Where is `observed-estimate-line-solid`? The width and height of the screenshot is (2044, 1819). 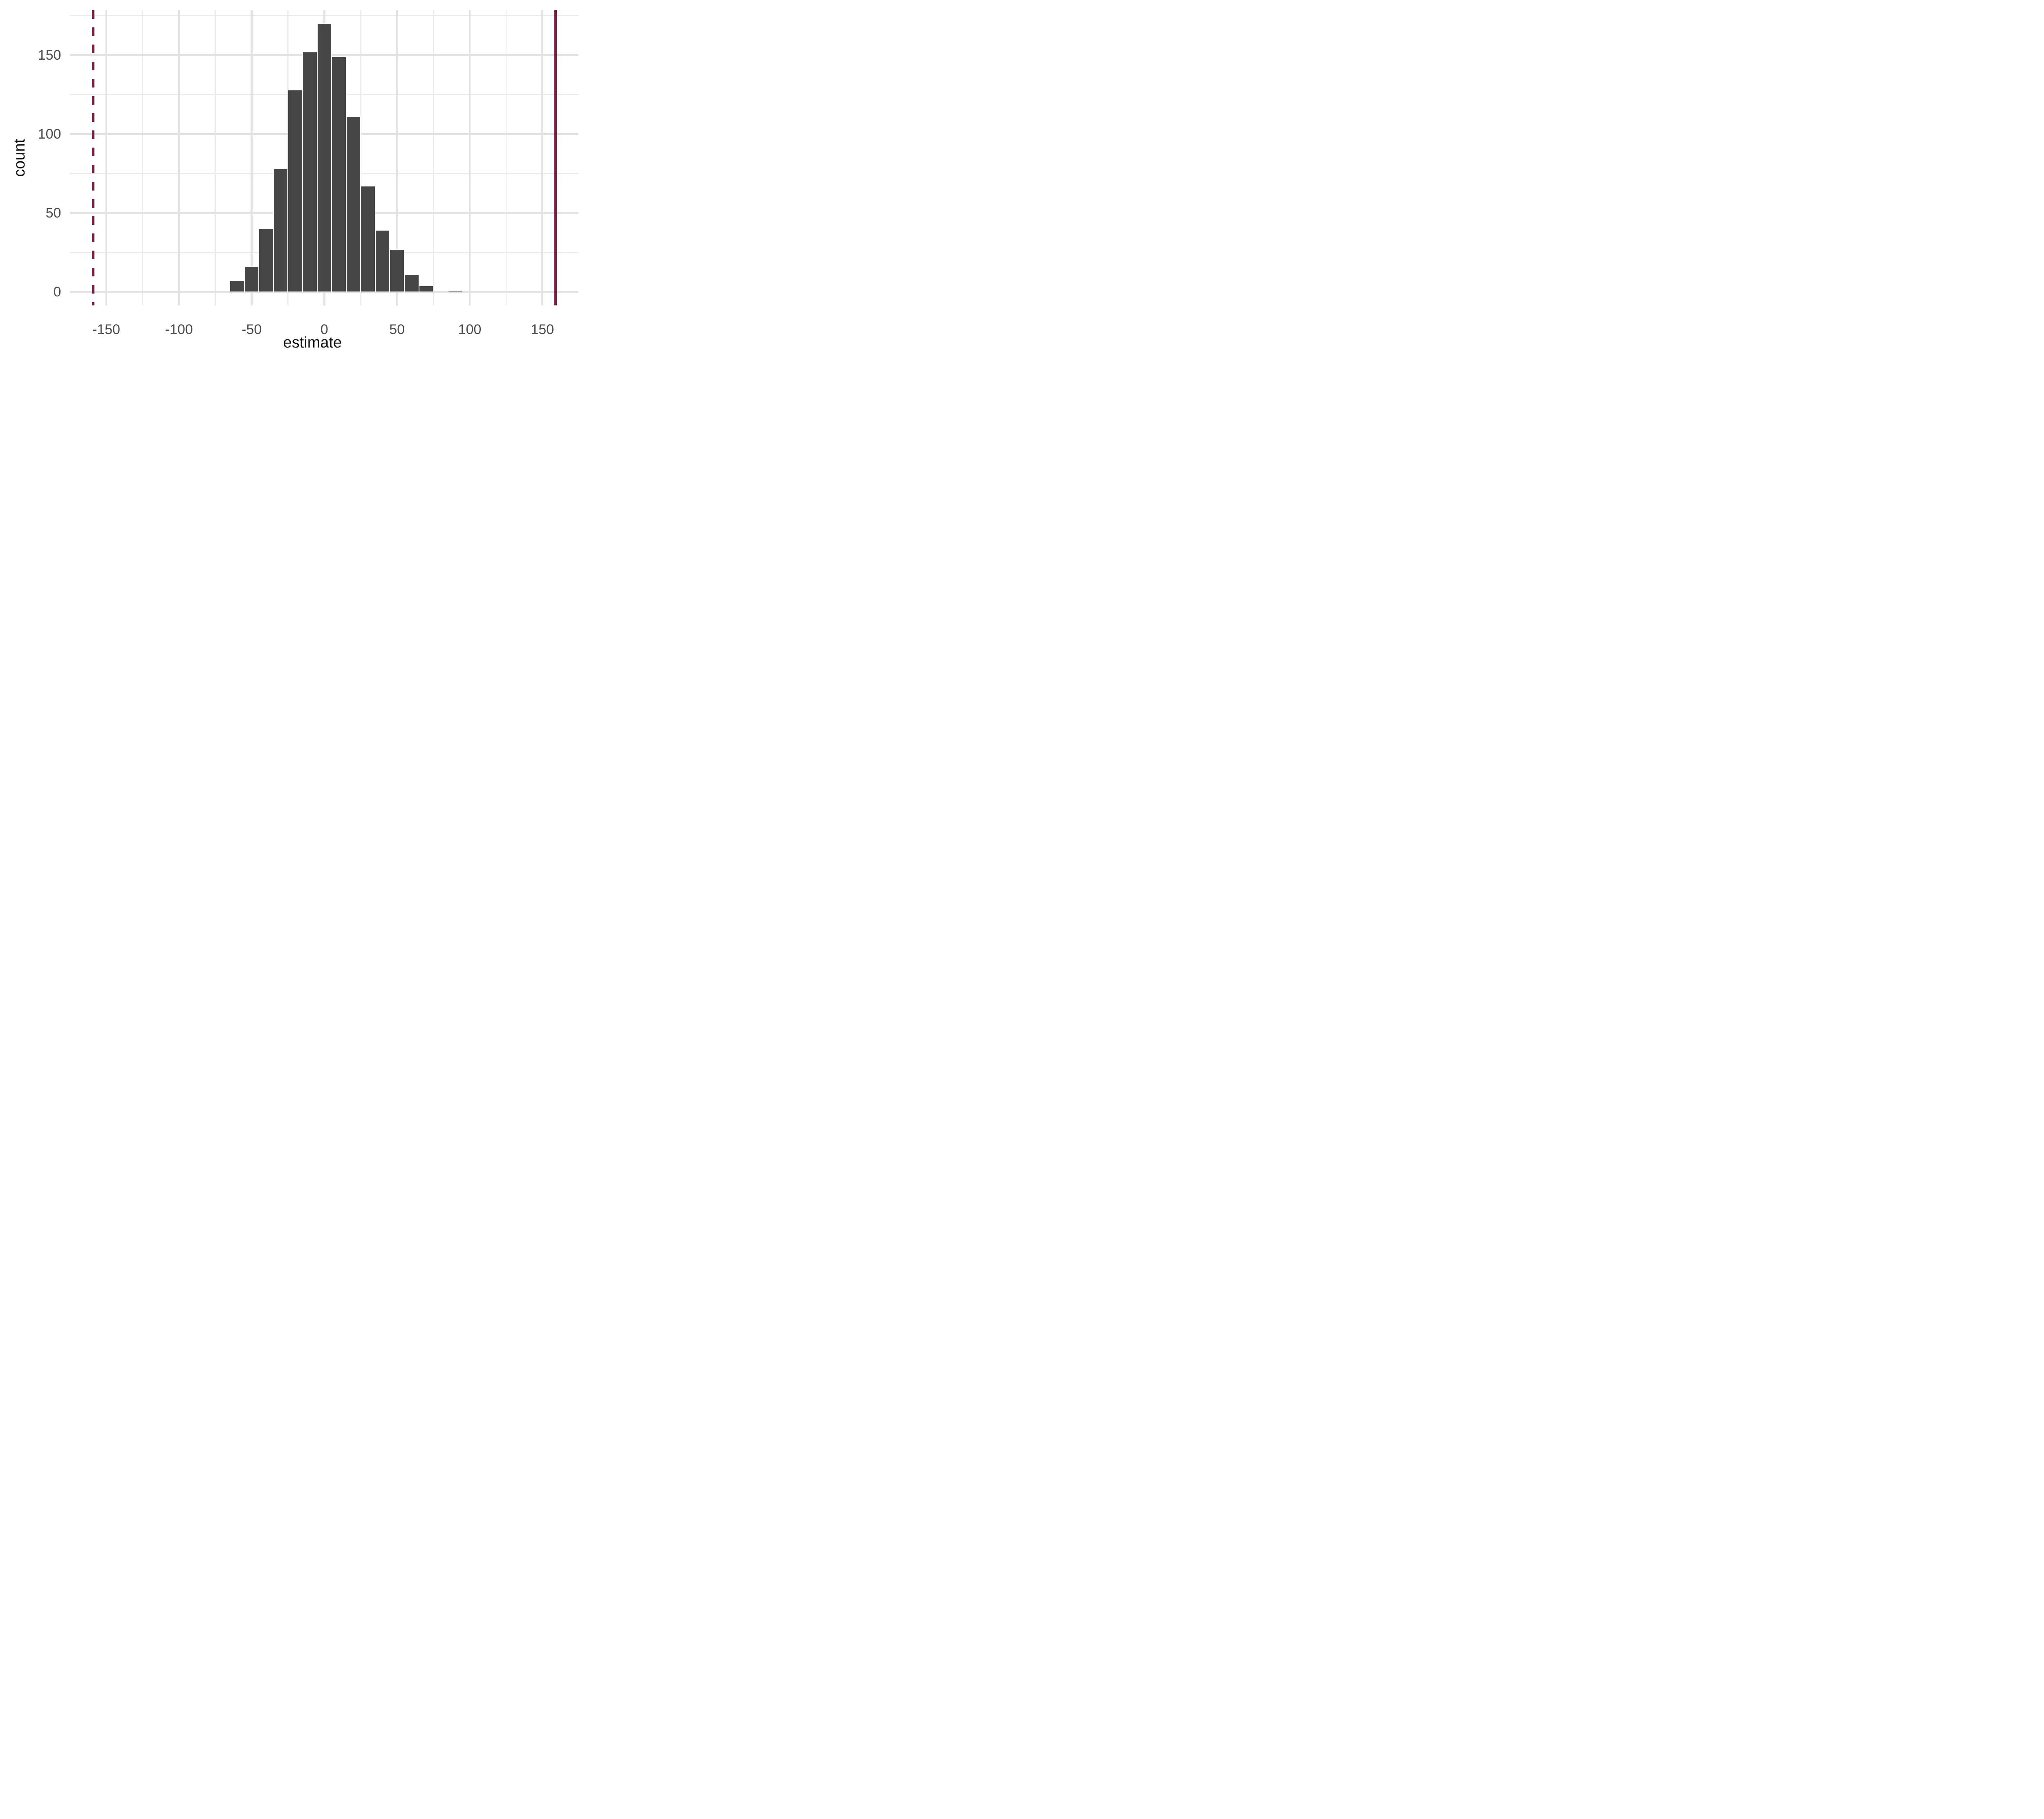 observed-estimate-line-solid is located at coordinates (555, 157).